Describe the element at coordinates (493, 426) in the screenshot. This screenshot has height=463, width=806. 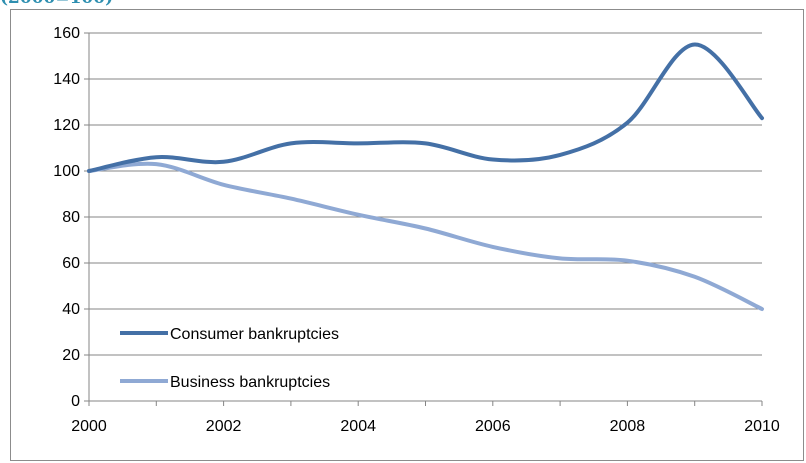
I see `x-tick-label: 2006` at that location.